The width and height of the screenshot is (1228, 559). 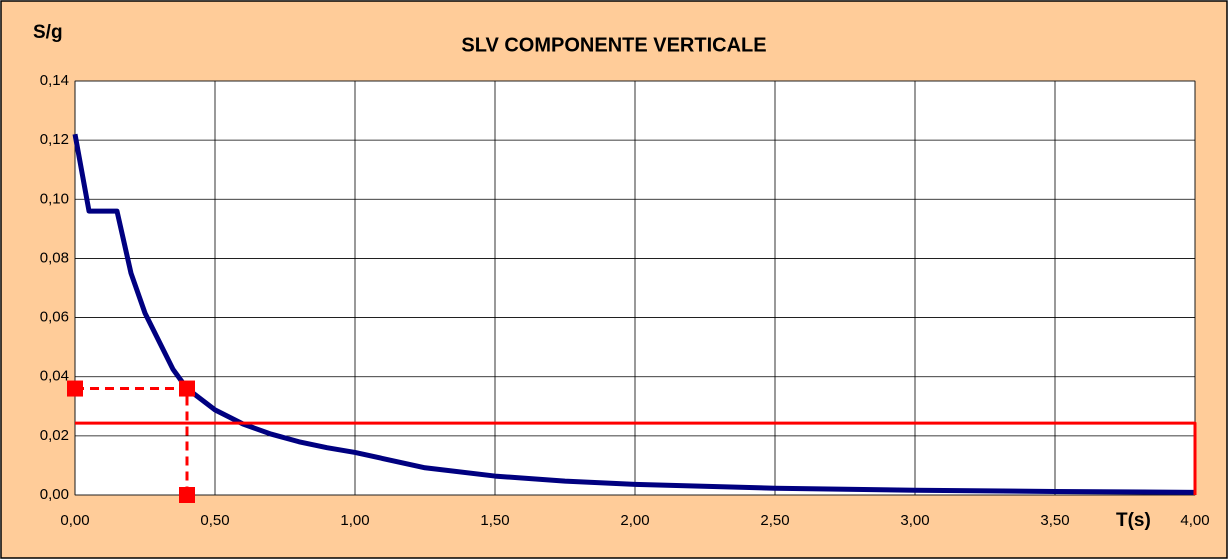 What do you see at coordinates (634, 520) in the screenshot?
I see `x-tick-label: 2,00` at bounding box center [634, 520].